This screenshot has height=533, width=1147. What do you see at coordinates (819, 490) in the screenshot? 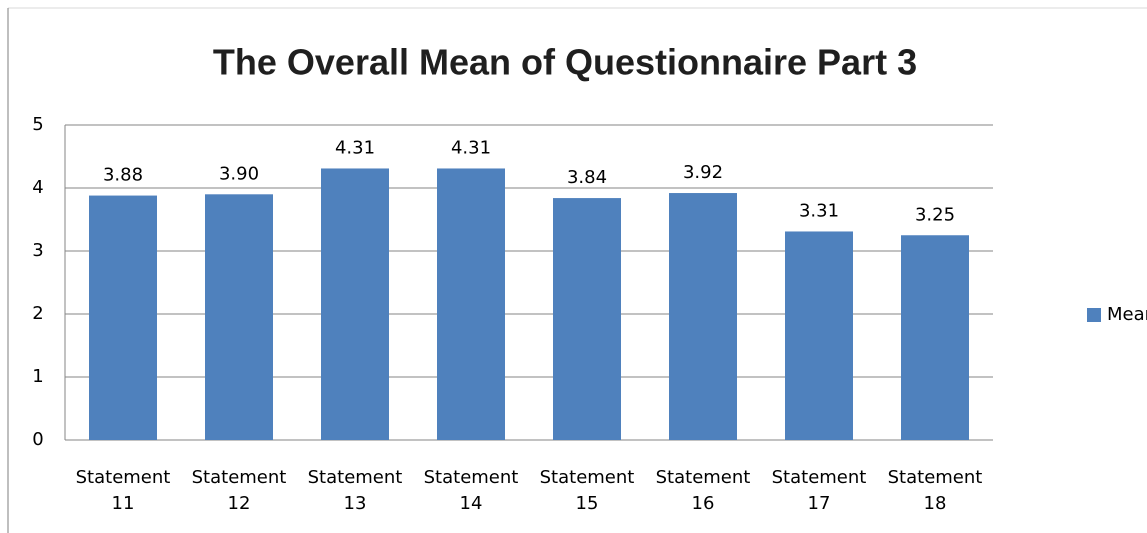
I see `x-tick-label: Statement 17` at bounding box center [819, 490].